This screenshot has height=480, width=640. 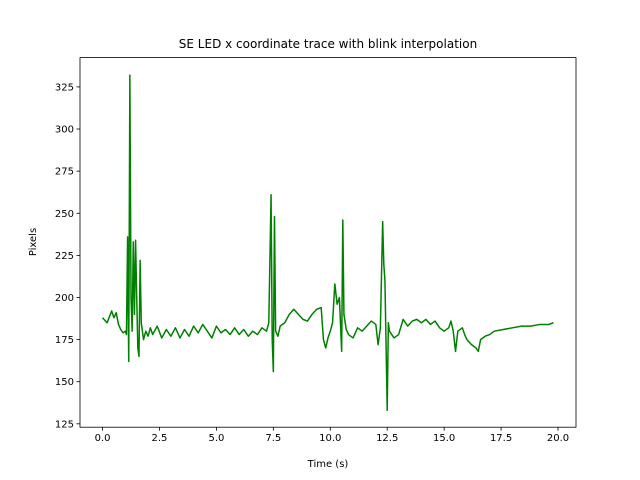 What do you see at coordinates (64, 87) in the screenshot?
I see `y-tick-label: 325` at bounding box center [64, 87].